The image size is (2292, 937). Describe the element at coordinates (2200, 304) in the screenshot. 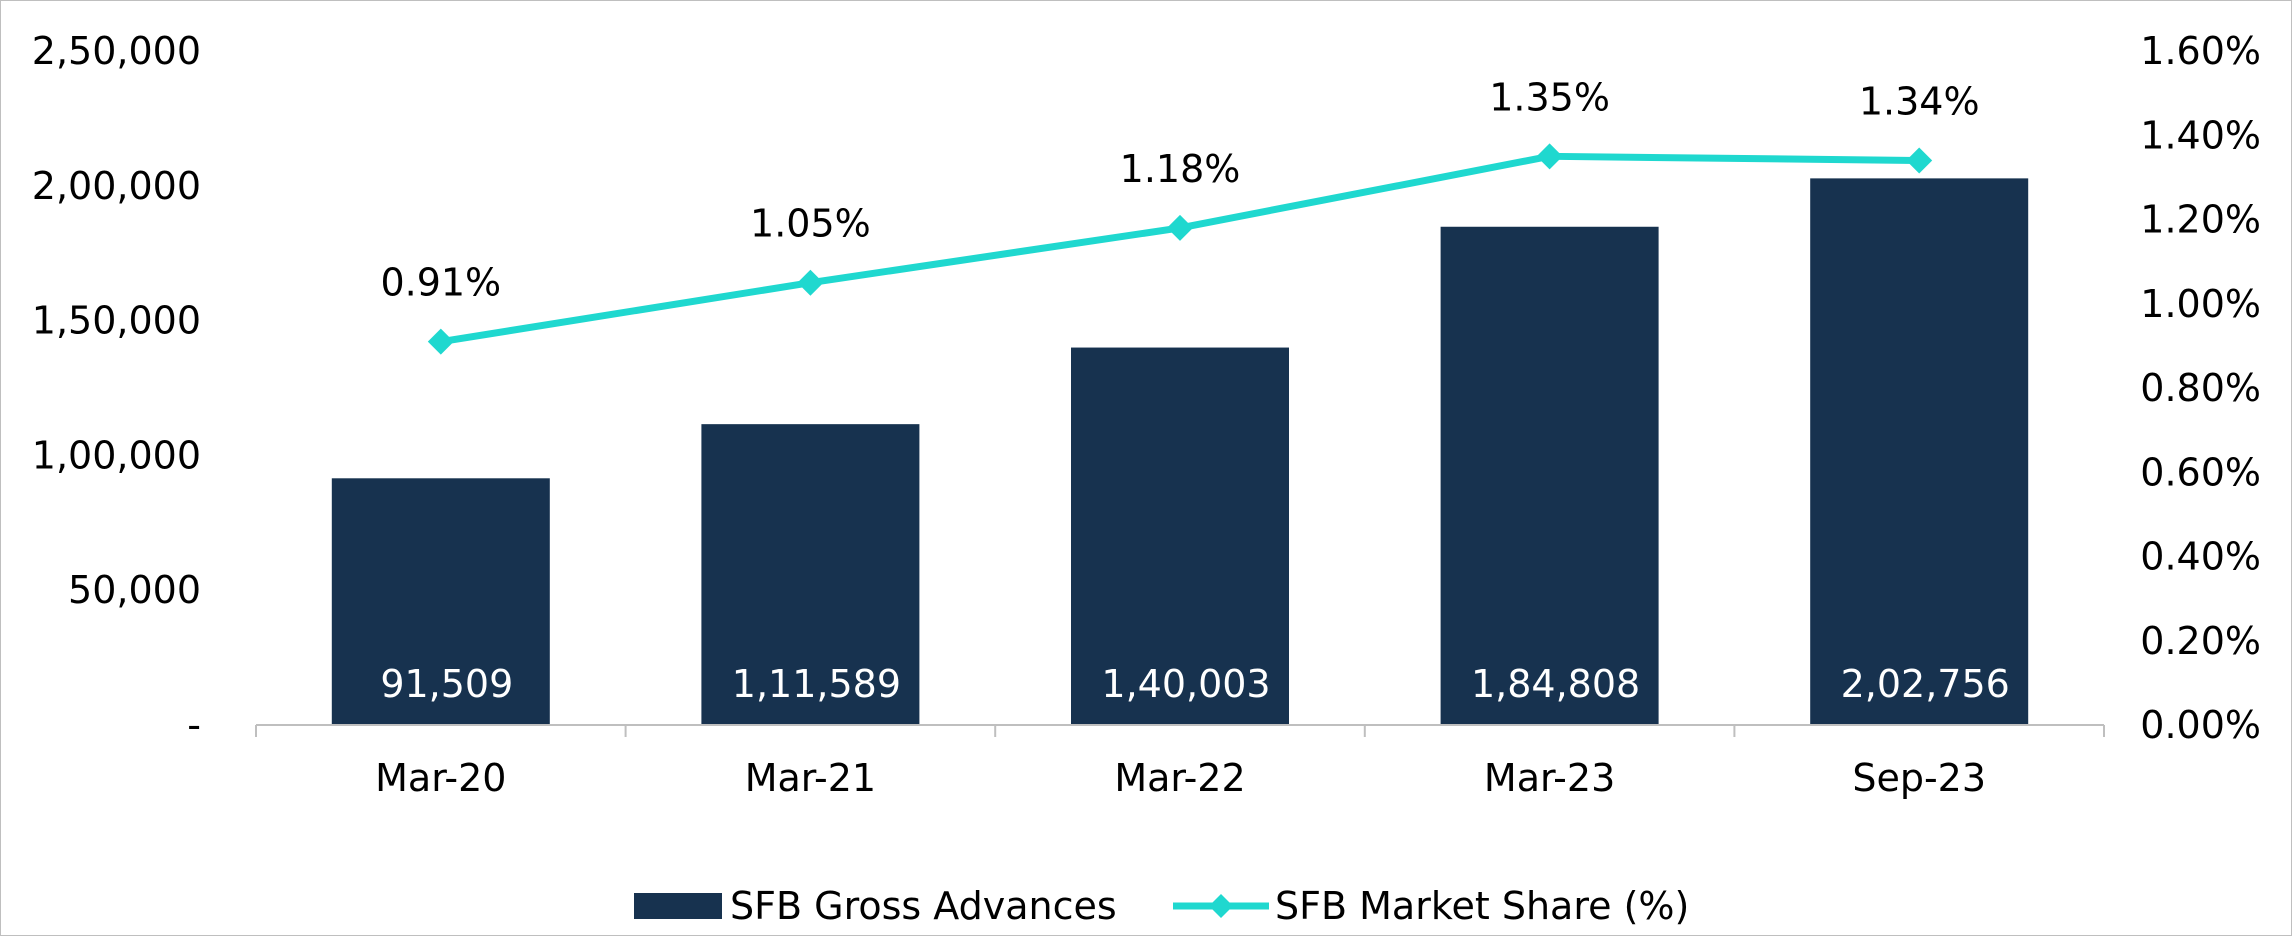

I see `right-axis-tick-label: 1.00%` at that location.